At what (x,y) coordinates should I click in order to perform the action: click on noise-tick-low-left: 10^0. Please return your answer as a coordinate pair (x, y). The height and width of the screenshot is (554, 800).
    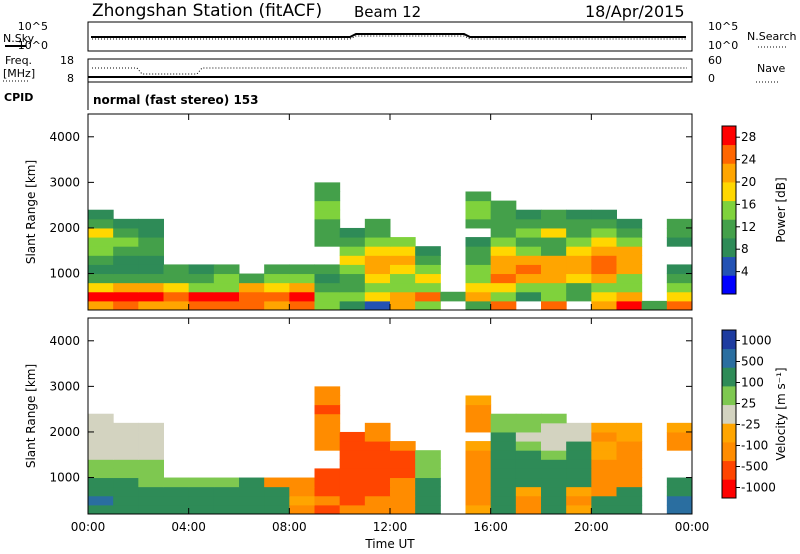
    Looking at the image, I should click on (33, 45).